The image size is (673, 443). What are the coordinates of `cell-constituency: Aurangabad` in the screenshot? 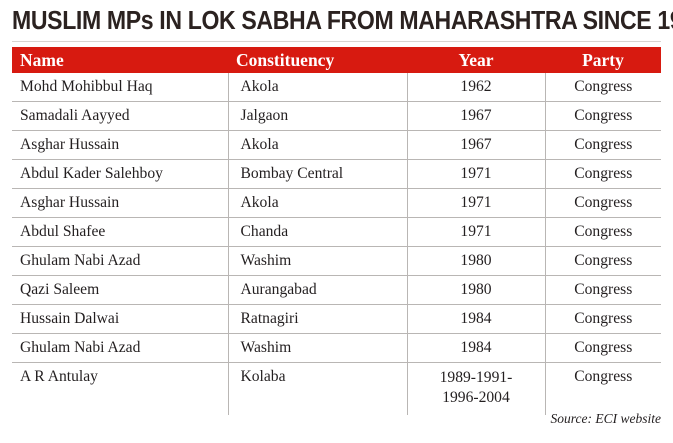 It's located at (318, 290).